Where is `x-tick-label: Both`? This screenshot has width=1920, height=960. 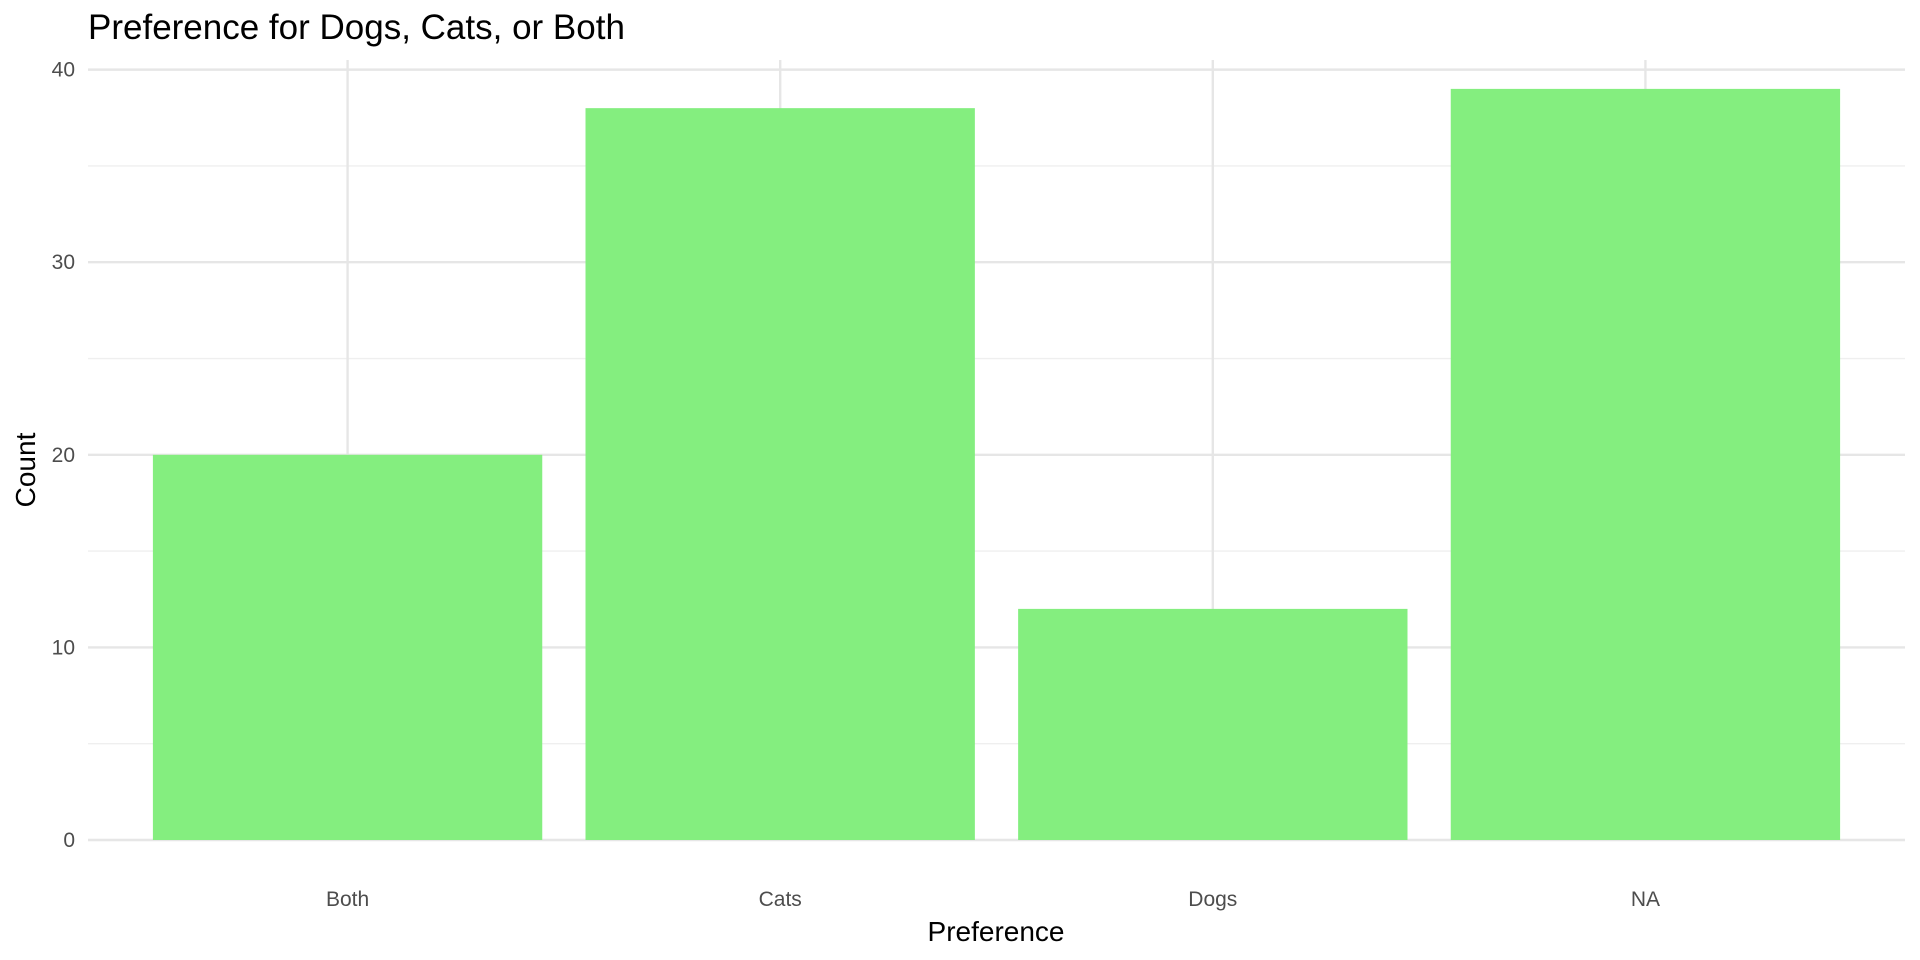 x-tick-label: Both is located at coordinates (347, 899).